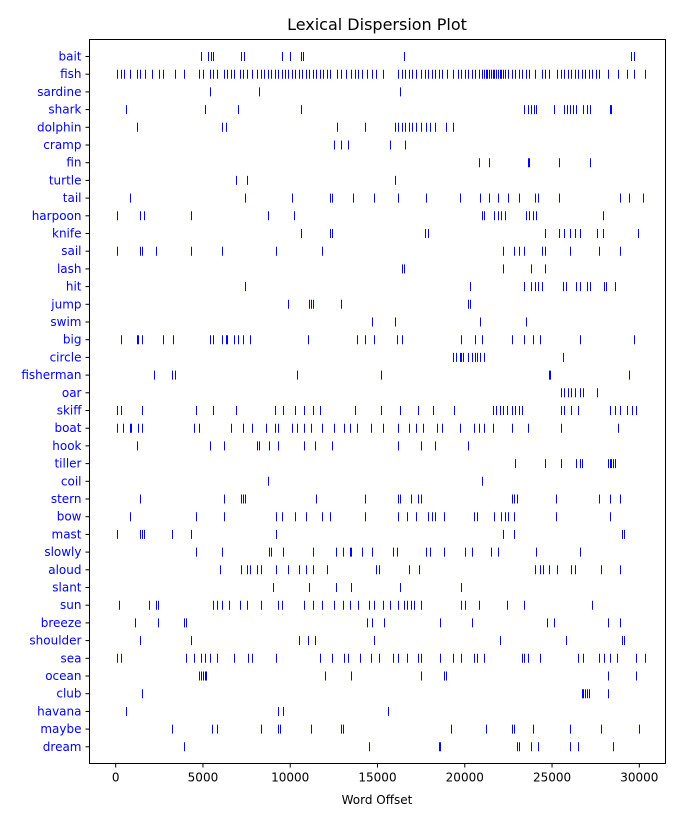 The image size is (682, 830). Describe the element at coordinates (67, 534) in the screenshot. I see `word-label-mast: mast` at that location.